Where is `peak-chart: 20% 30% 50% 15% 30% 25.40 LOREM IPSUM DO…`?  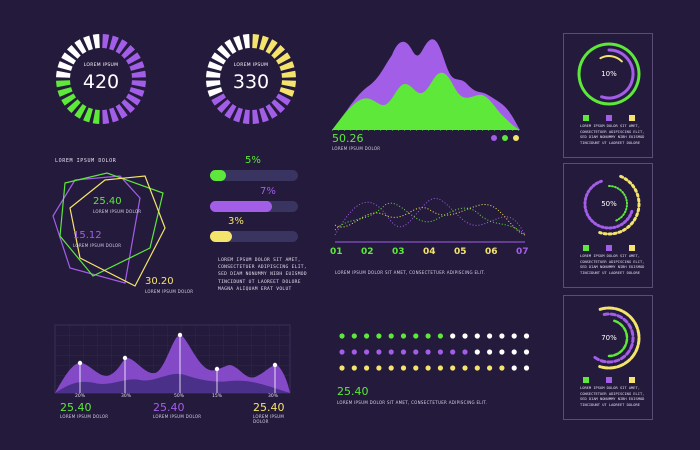
peak-chart: 20% 30% 50% 15% 30% 25.40 LOREM IPSUM DO… is located at coordinates (172, 374).